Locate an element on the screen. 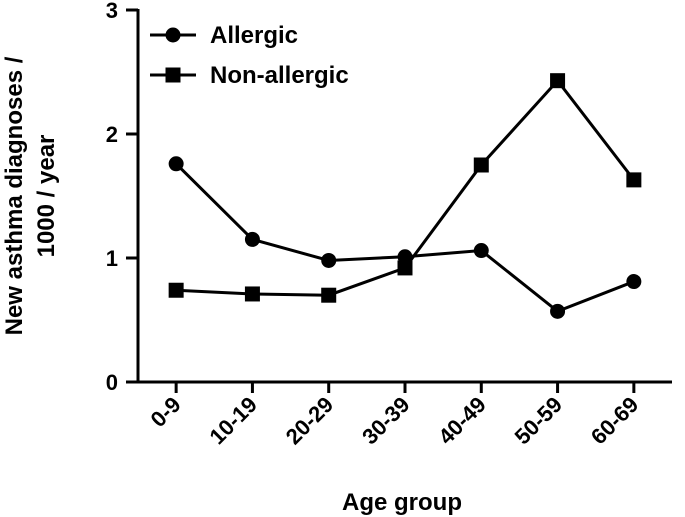  x-axis-ticks: 0-9 10-19 20-29 30-39 40-49 50-59 60-69 is located at coordinates (394, 415).